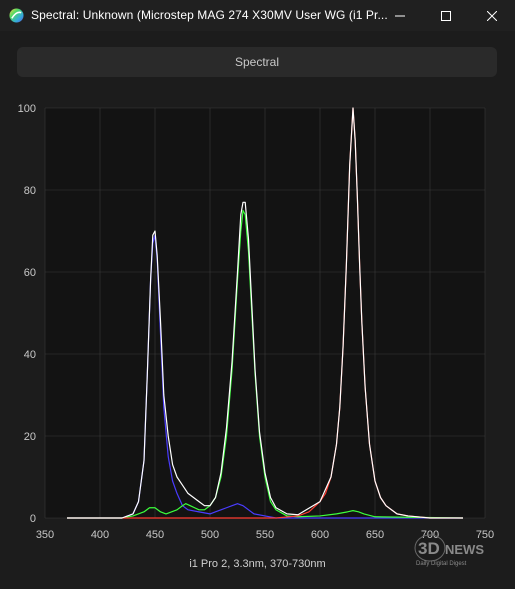 The height and width of the screenshot is (589, 515). I want to click on watermark-line1: 3D, so click(429, 548).